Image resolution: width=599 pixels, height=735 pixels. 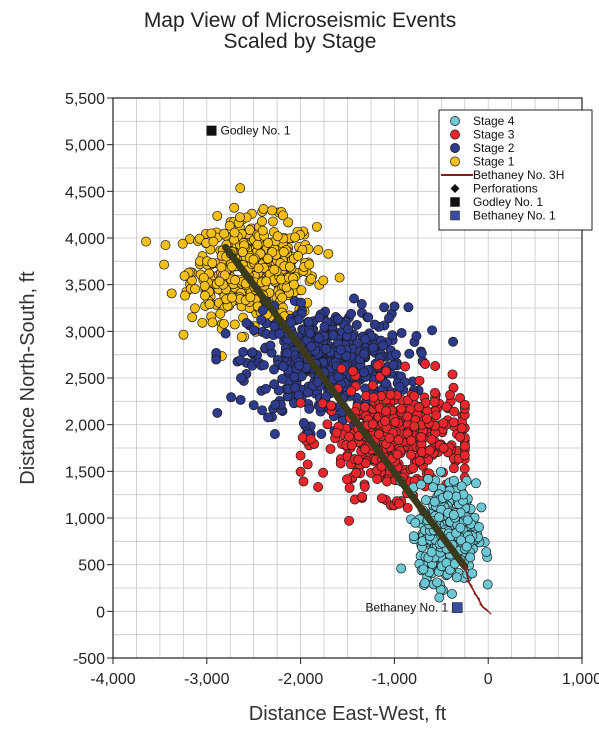 I want to click on chart-title-line2: Scaled by Stage, so click(x=300, y=41).